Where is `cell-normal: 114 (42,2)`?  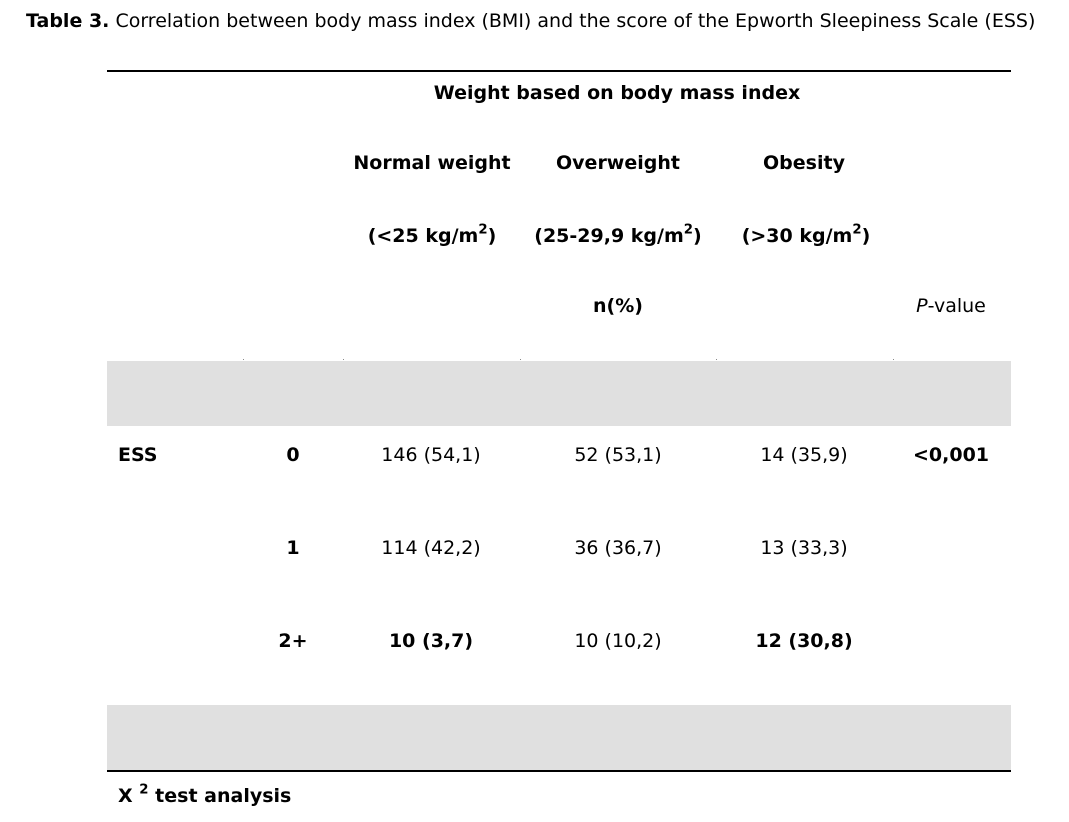
cell-normal: 114 (42,2) is located at coordinates (431, 548).